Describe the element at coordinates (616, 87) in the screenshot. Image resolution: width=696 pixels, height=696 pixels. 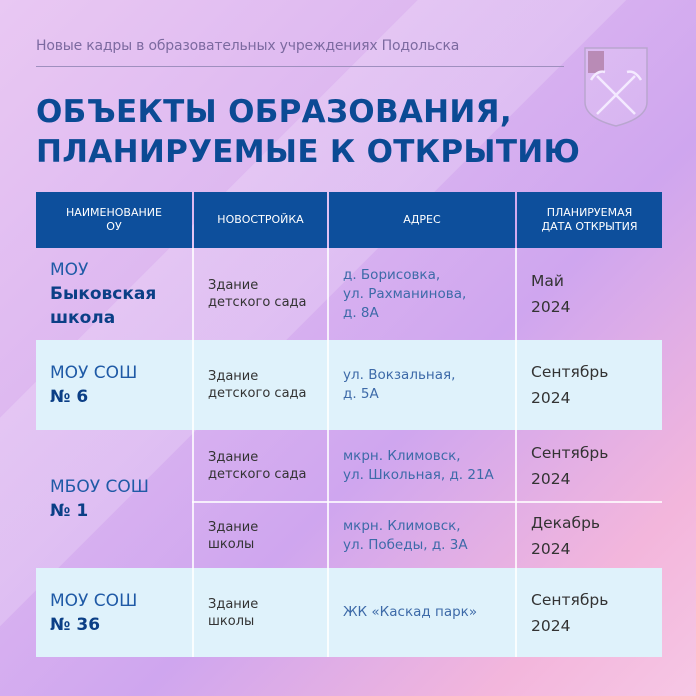
I see `podolsk-coat-of-arms-icon` at that location.